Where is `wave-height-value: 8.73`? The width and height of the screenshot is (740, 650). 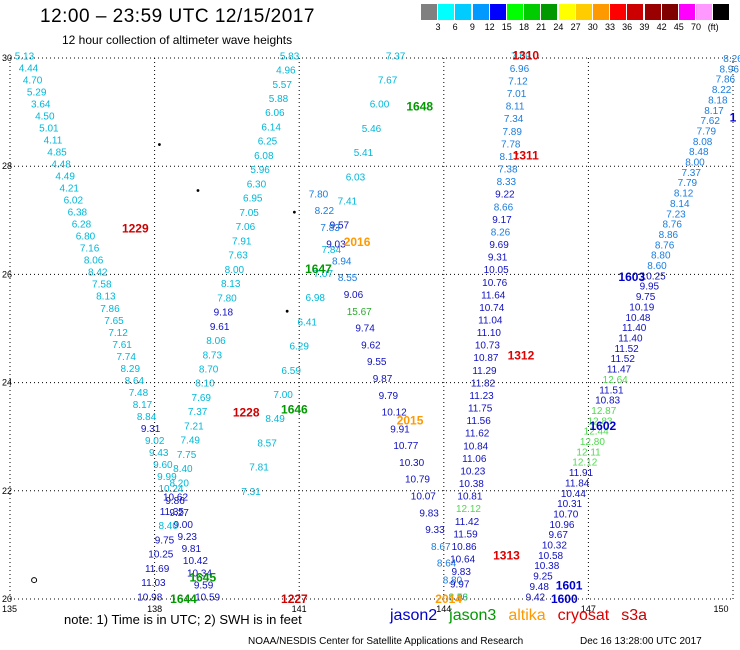 wave-height-value: 8.73 is located at coordinates (213, 355).